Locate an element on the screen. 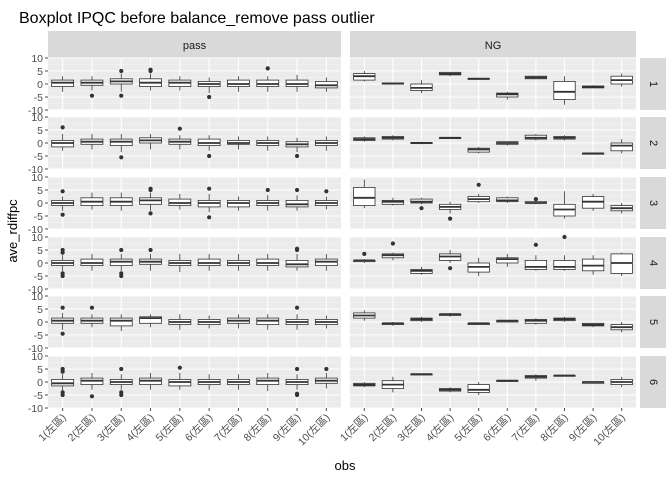 Image resolution: width=672 pixels, height=480 pixels. boxplot-ng-row3-obs10 is located at coordinates (621, 208).